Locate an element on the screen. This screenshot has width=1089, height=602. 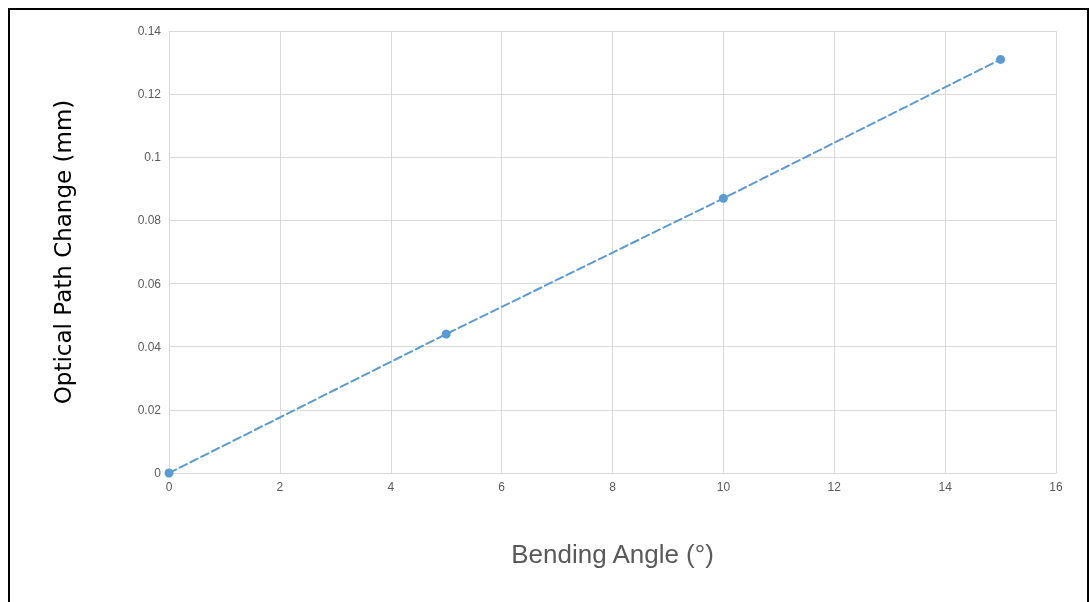
x-axis-title: Bending Angle (°) is located at coordinates (612, 554).